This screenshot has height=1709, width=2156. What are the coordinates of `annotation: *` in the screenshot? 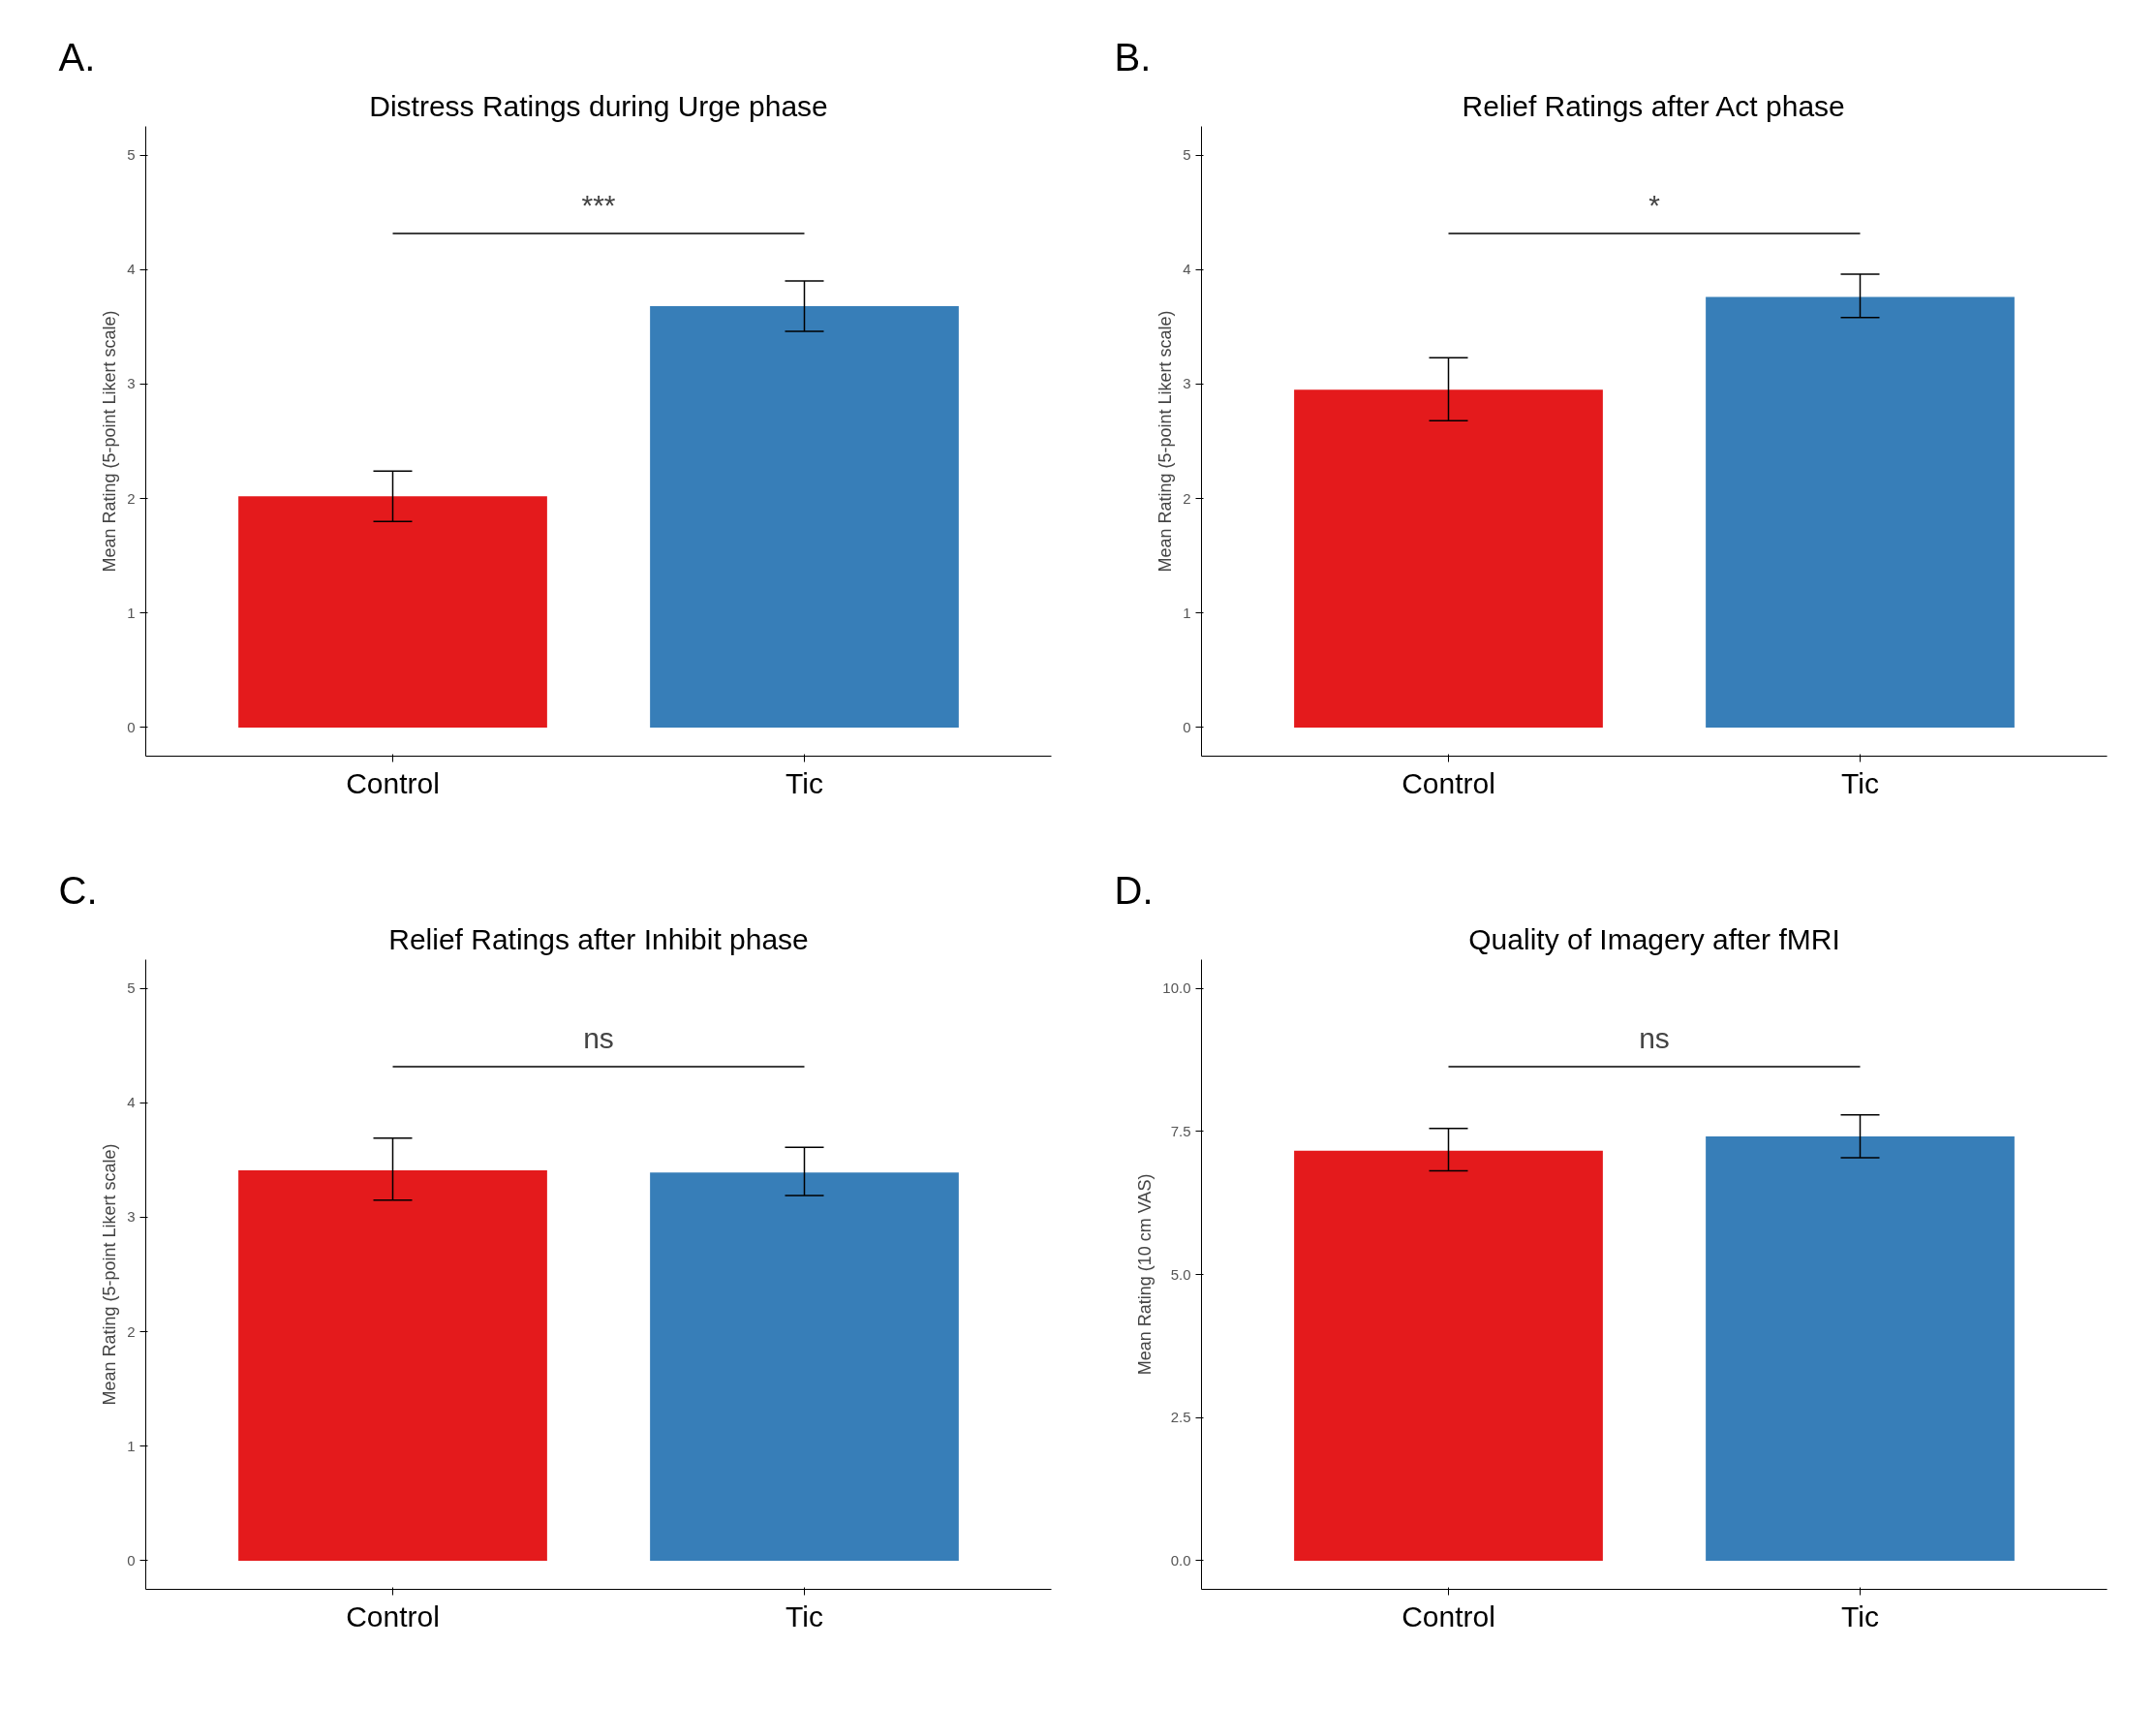 It's located at (1654, 205).